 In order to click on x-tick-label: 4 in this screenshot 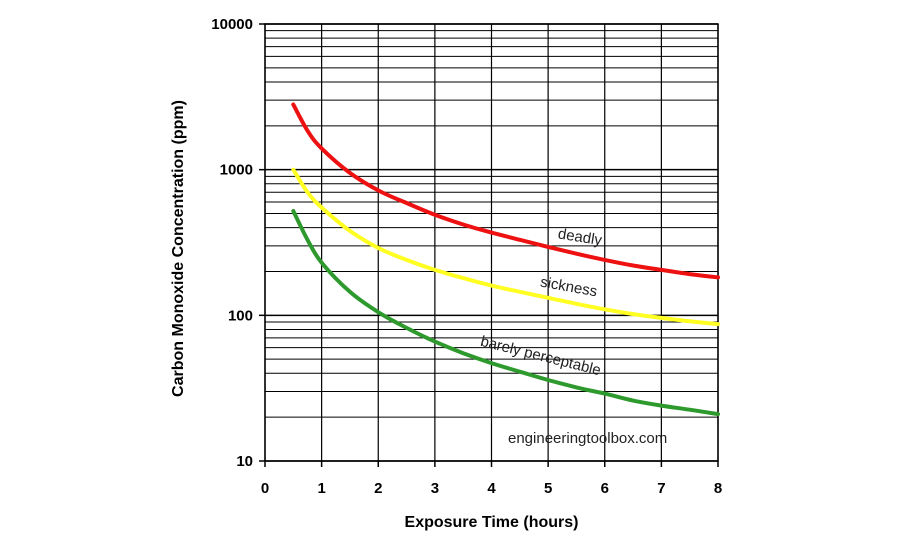, I will do `click(491, 488)`.